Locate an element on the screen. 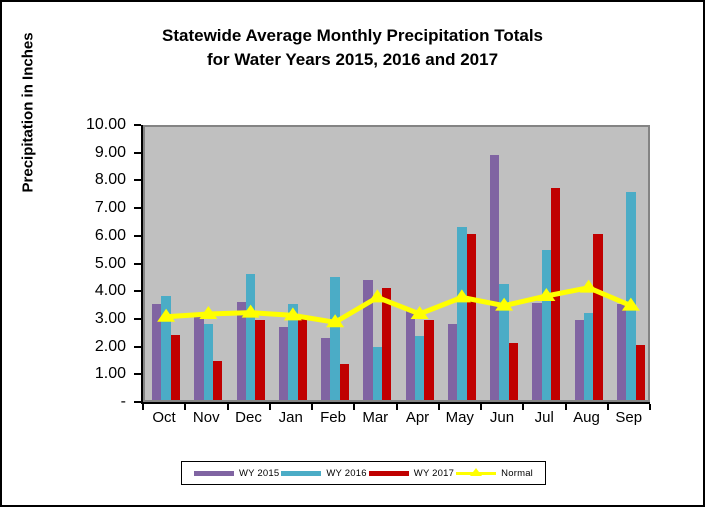  normal-marker-oct is located at coordinates (166, 315).